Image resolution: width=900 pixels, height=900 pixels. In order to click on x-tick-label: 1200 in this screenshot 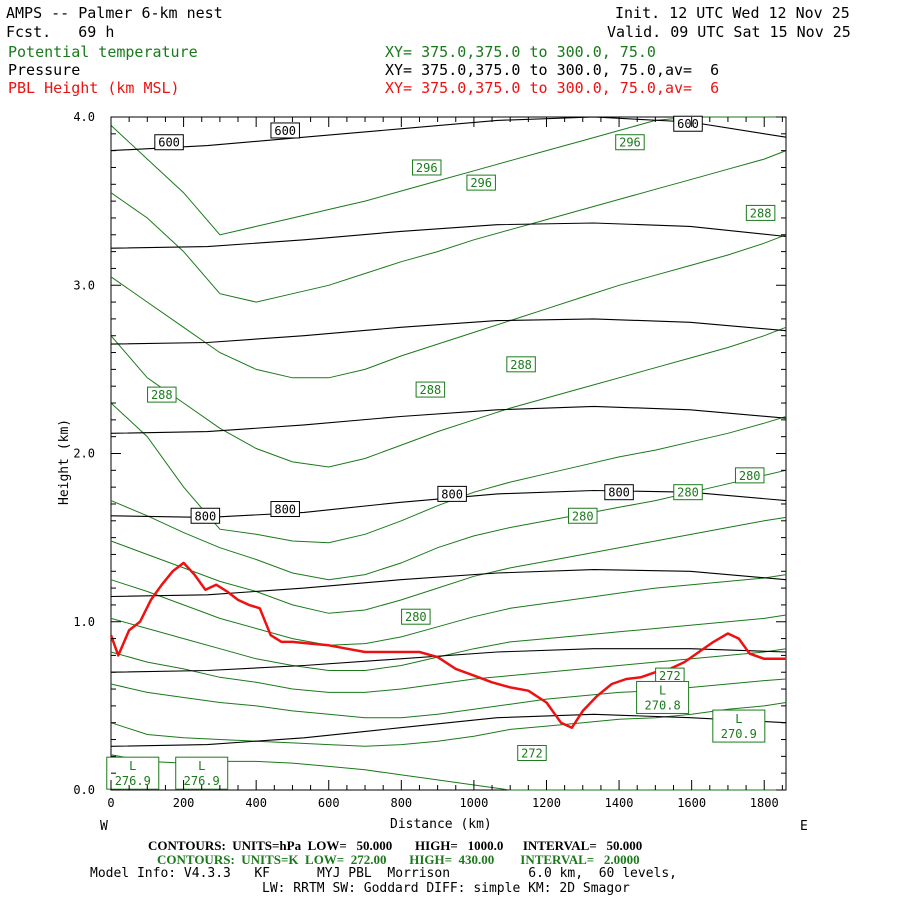, I will do `click(546, 803)`.